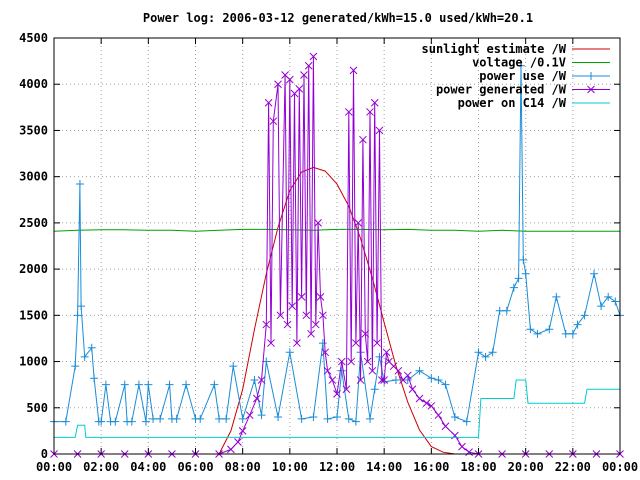  What do you see at coordinates (44, 454) in the screenshot?
I see `y-tick-label: 0` at bounding box center [44, 454].